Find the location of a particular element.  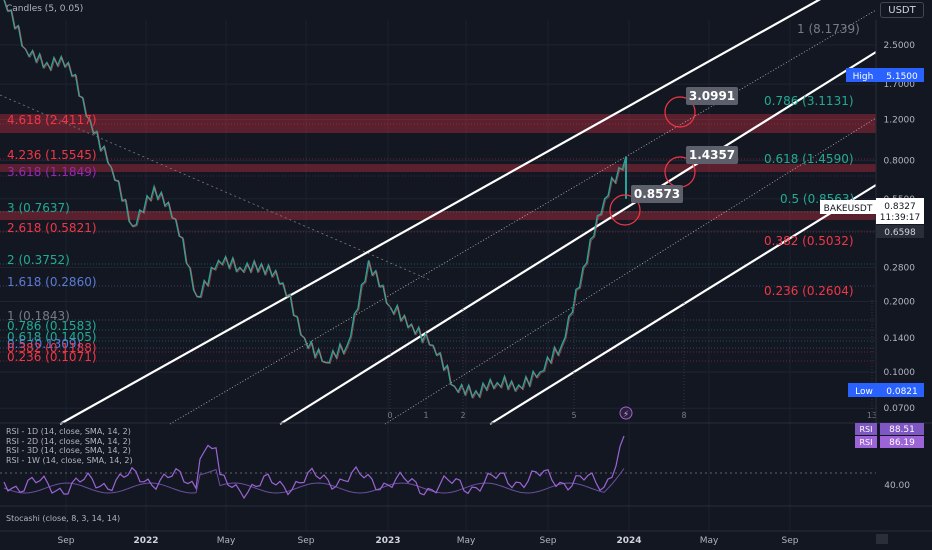

price-tick: 1.2000 is located at coordinates (900, 120).